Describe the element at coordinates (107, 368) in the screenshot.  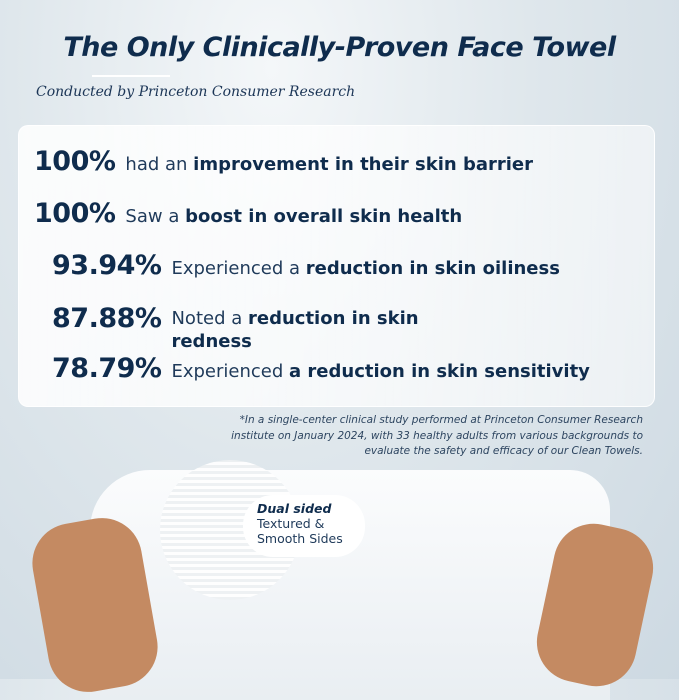
I see `stat-percent: 78.79%` at that location.